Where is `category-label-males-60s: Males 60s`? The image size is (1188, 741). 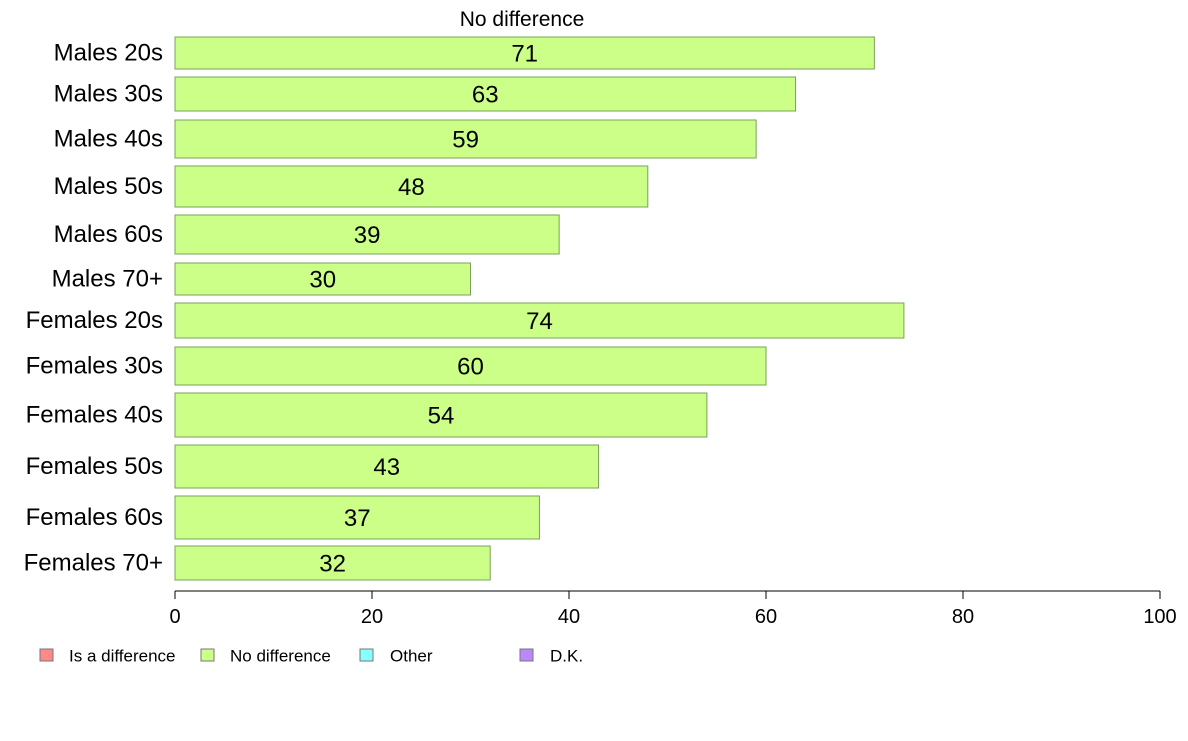 category-label-males-60s: Males 60s is located at coordinates (108, 234).